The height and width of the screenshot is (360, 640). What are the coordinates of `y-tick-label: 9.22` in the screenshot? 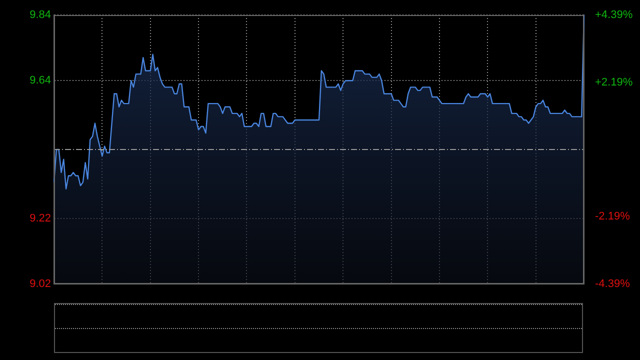 It's located at (40, 218).